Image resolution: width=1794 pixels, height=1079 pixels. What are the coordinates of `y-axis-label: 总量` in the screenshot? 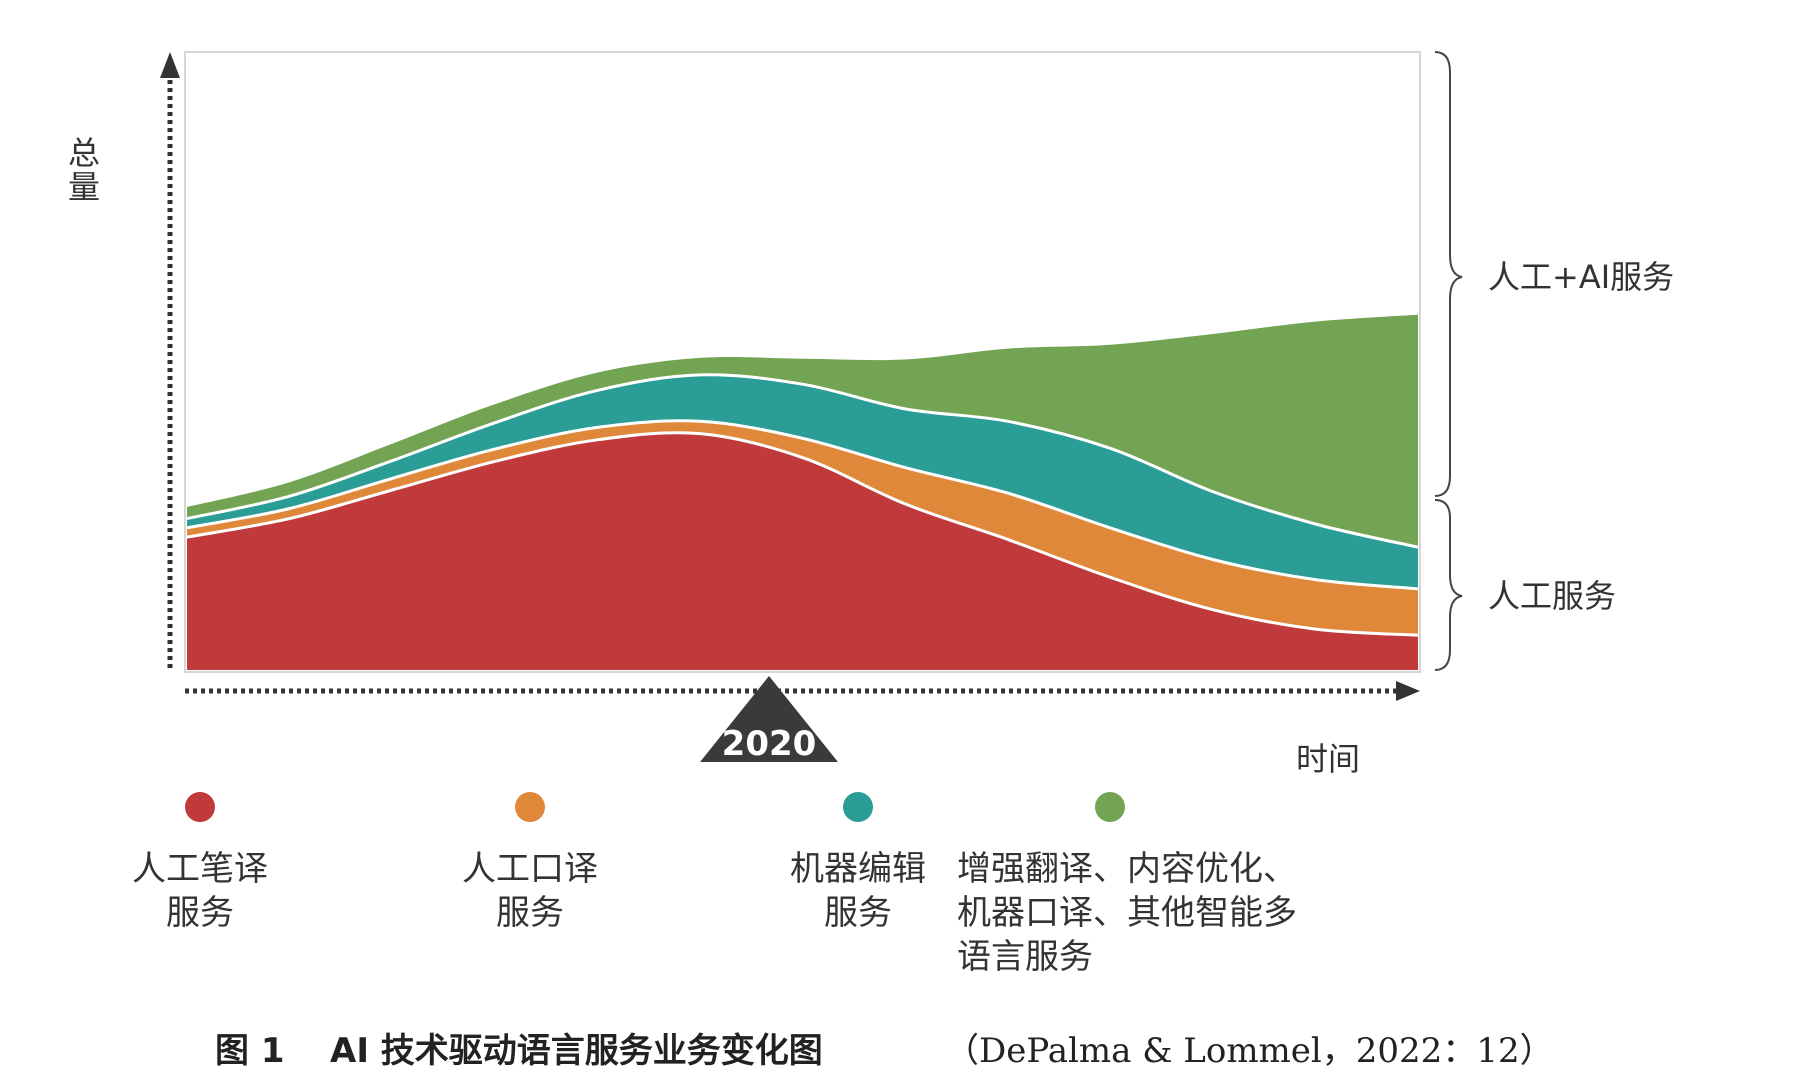 It's located at (82, 170).